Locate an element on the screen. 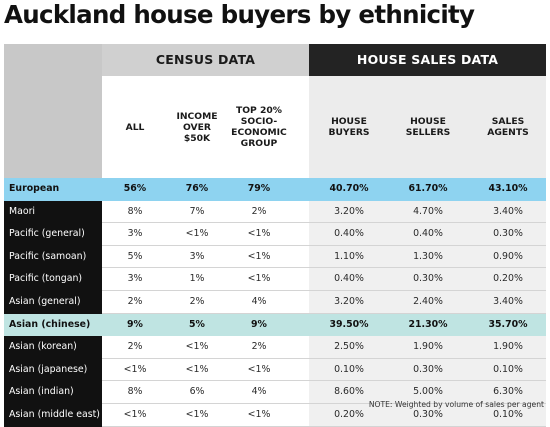 The height and width of the screenshot is (427, 550). chart-title: Auckland house buyers by ethnicity is located at coordinates (239, 14).